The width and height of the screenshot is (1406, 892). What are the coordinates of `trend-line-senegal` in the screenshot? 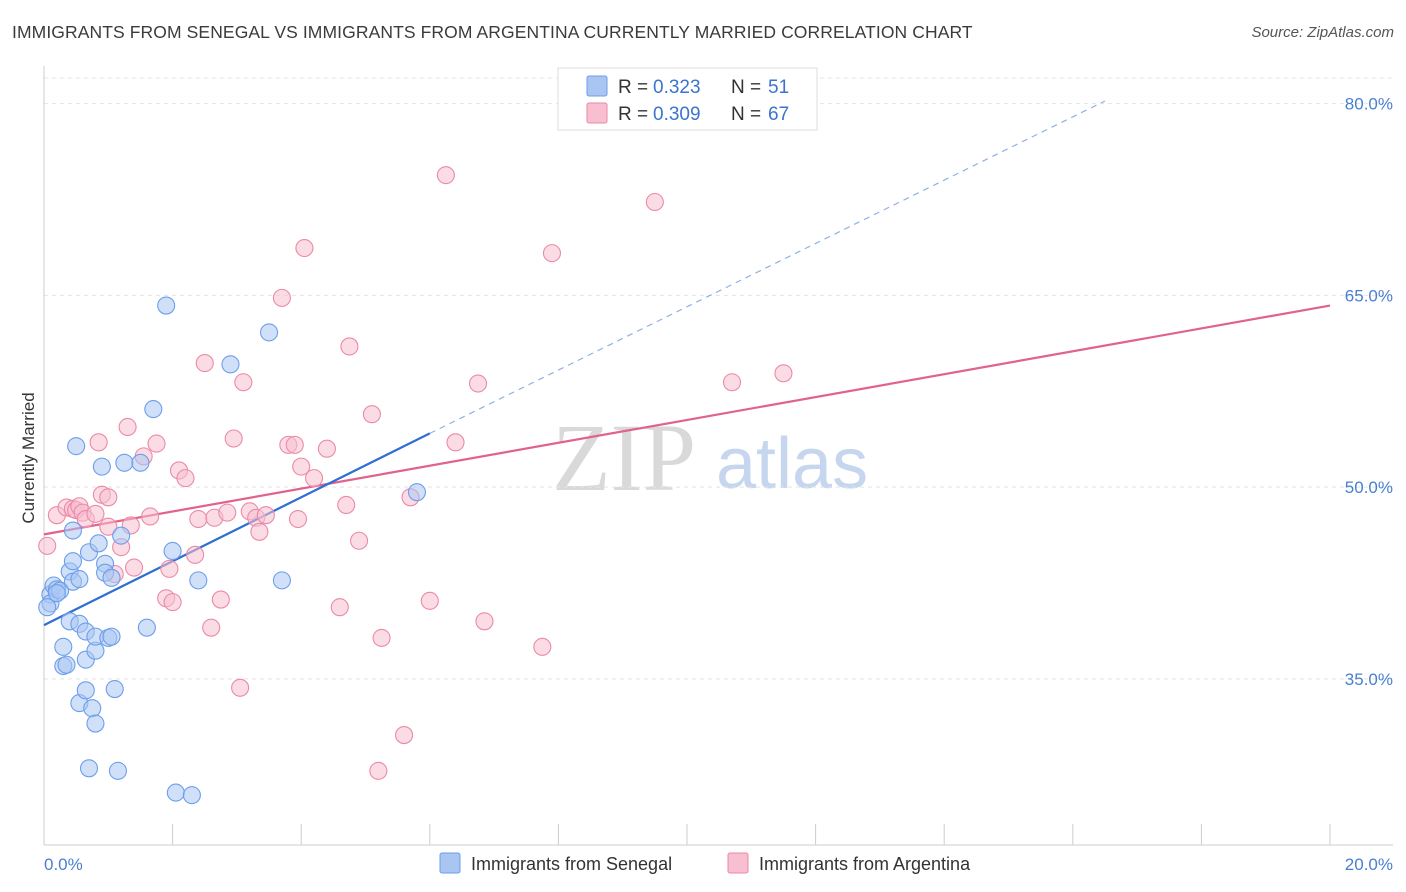 It's located at (237, 529).